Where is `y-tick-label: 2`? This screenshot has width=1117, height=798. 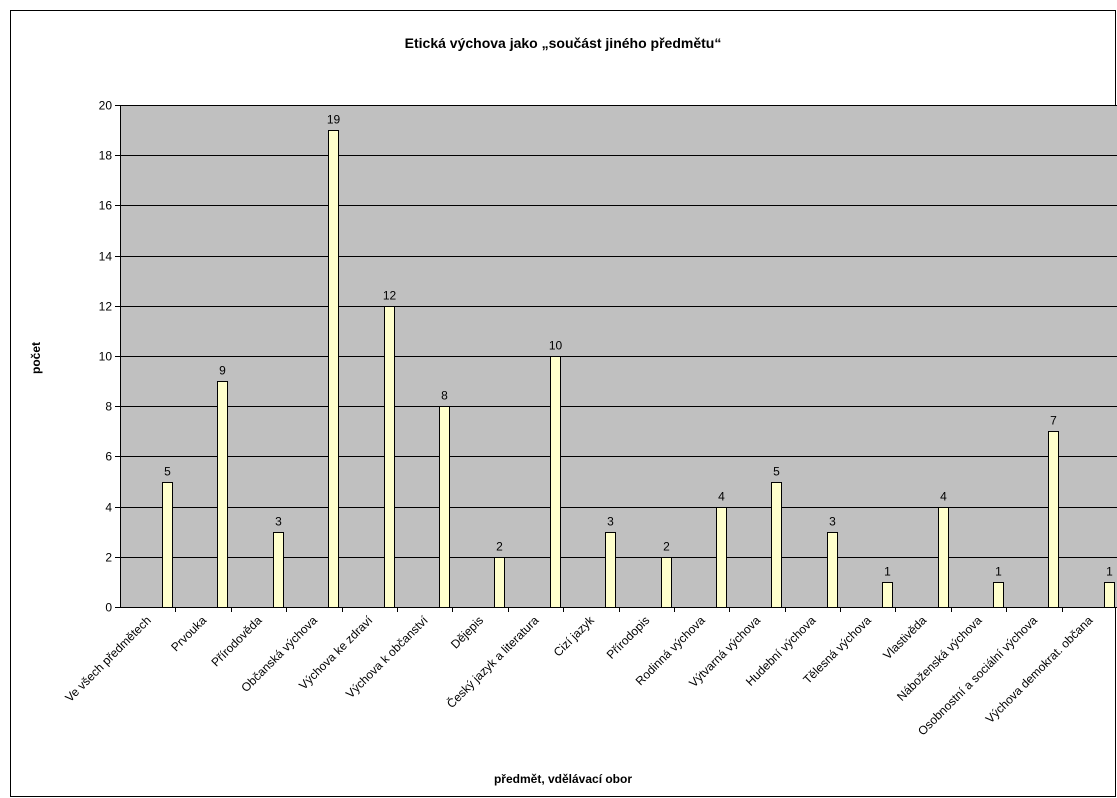
y-tick-label: 2 is located at coordinates (108, 558).